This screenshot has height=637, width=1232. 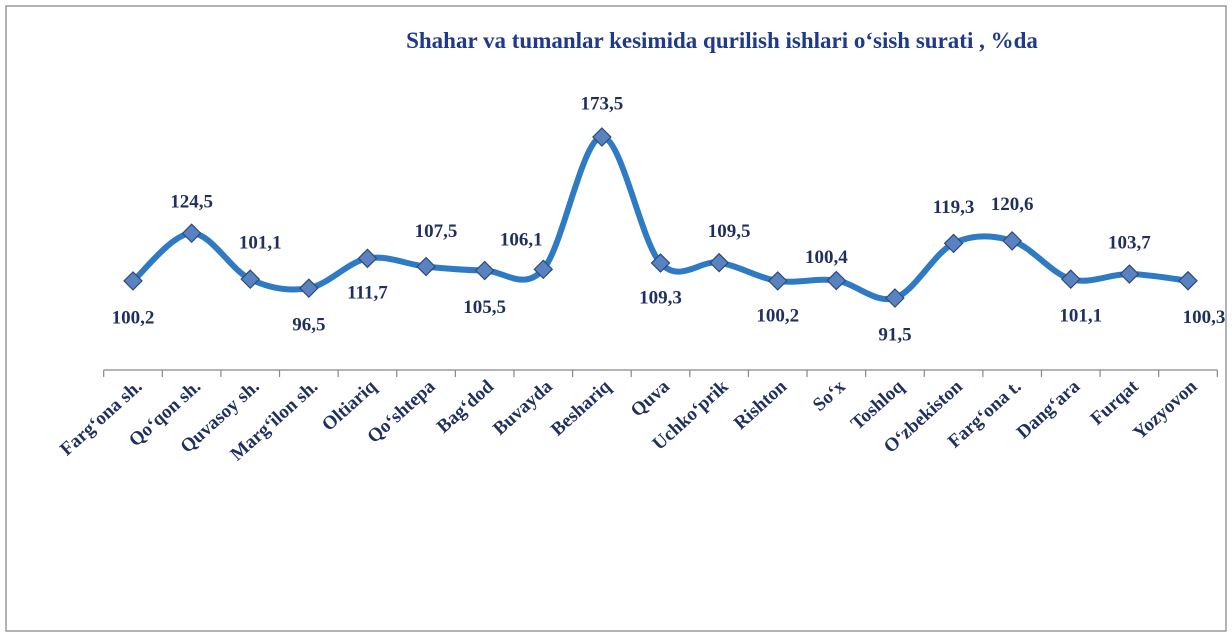 I want to click on data-label: 173,5, so click(x=602, y=103).